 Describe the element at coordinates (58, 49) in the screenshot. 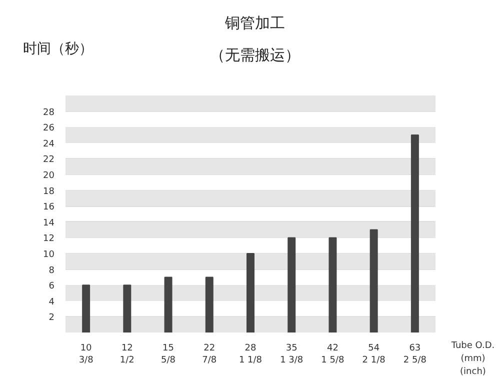

I see `y-axis-title: 时间（秒）` at that location.